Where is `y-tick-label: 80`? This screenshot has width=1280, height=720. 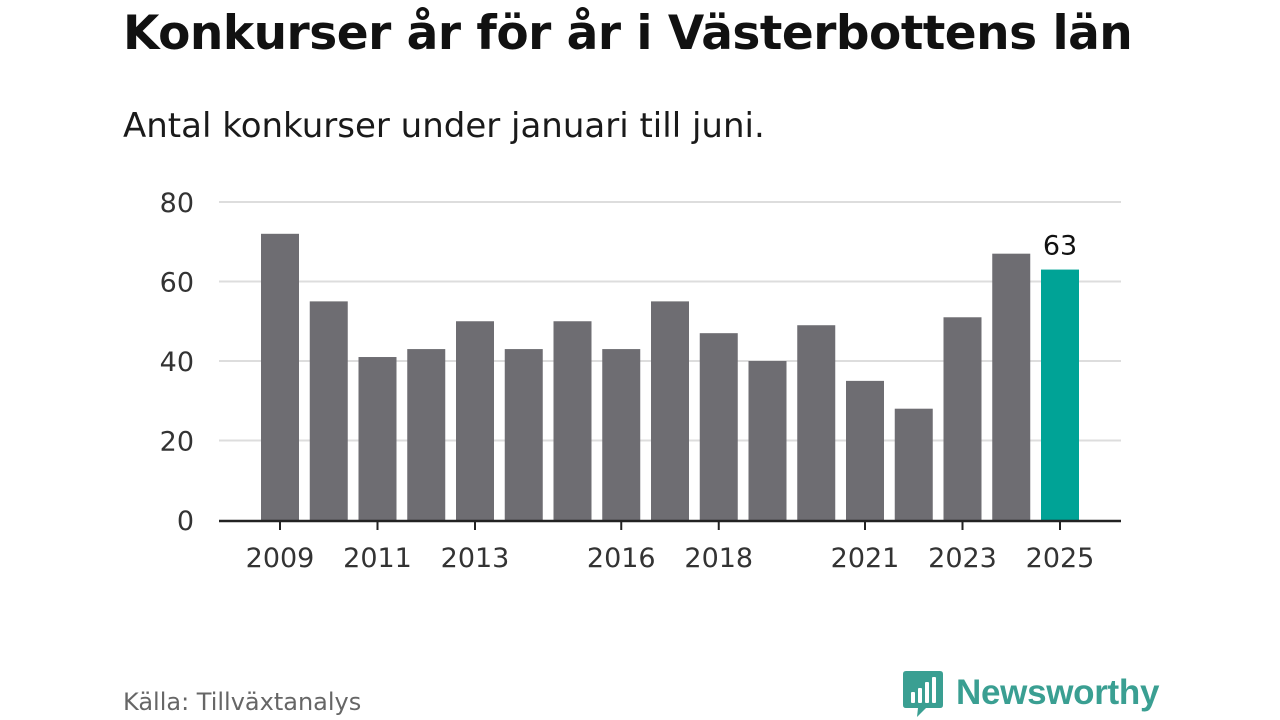
y-tick-label: 80 is located at coordinates (177, 203).